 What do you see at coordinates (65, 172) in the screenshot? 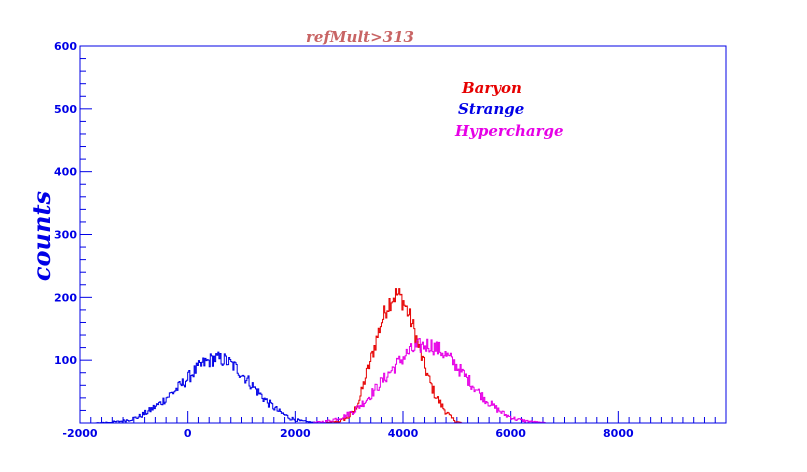
I see `y-tick-label: 400` at bounding box center [65, 172].